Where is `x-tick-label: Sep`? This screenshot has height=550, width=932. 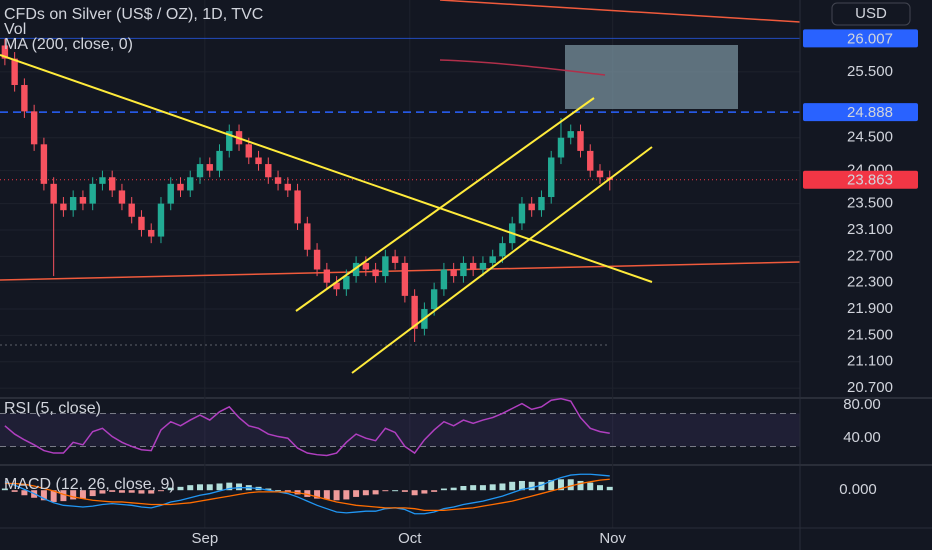
x-tick-label: Sep is located at coordinates (205, 538).